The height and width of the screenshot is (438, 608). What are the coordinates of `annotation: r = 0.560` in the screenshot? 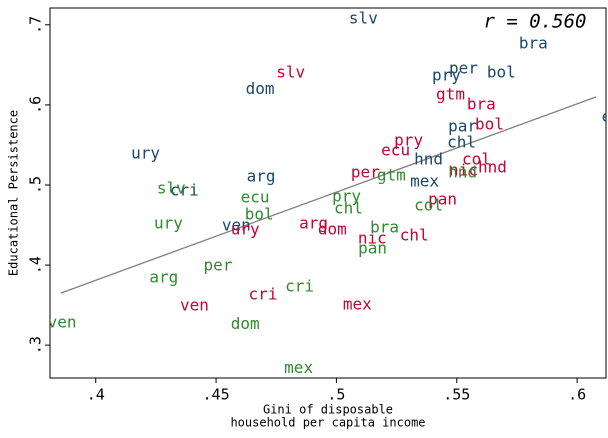 It's located at (535, 22).